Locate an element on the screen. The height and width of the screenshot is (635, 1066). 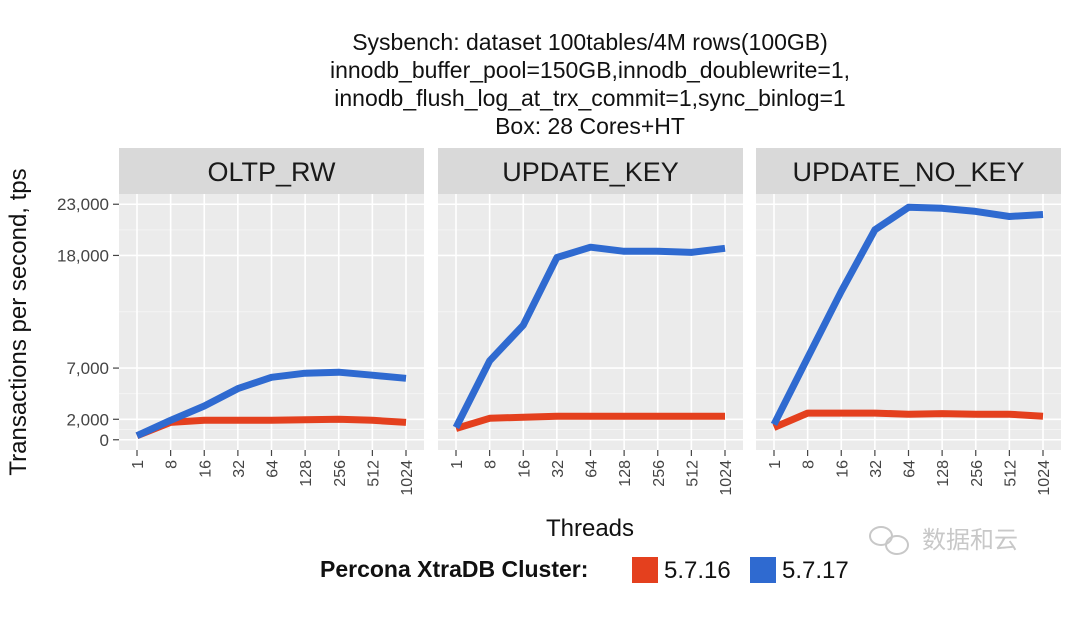
legend-label: 5.7.17 is located at coordinates (815, 570).